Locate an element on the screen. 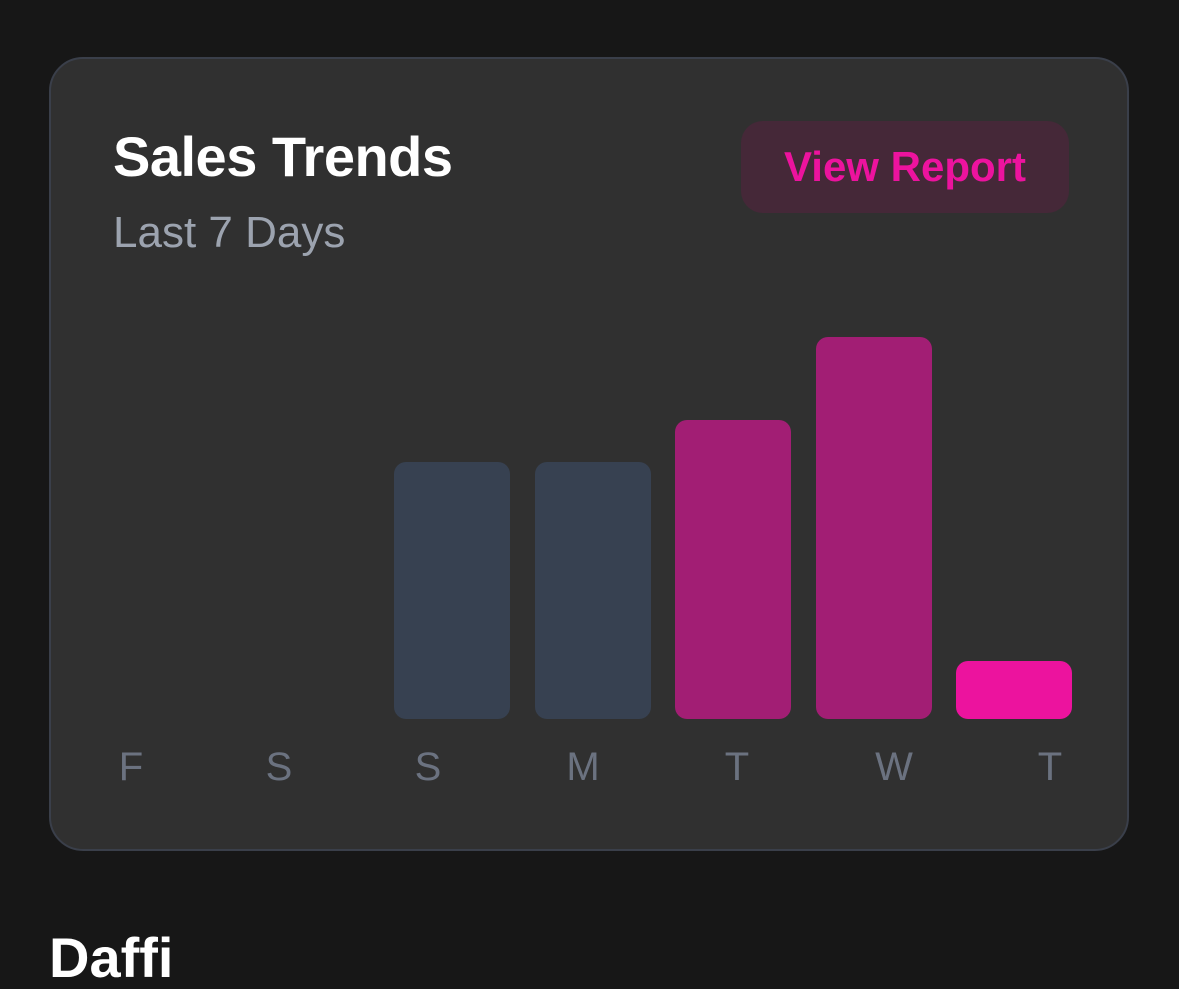 The height and width of the screenshot is (989, 1179). next-section-heading: Daffi is located at coordinates (111, 957).